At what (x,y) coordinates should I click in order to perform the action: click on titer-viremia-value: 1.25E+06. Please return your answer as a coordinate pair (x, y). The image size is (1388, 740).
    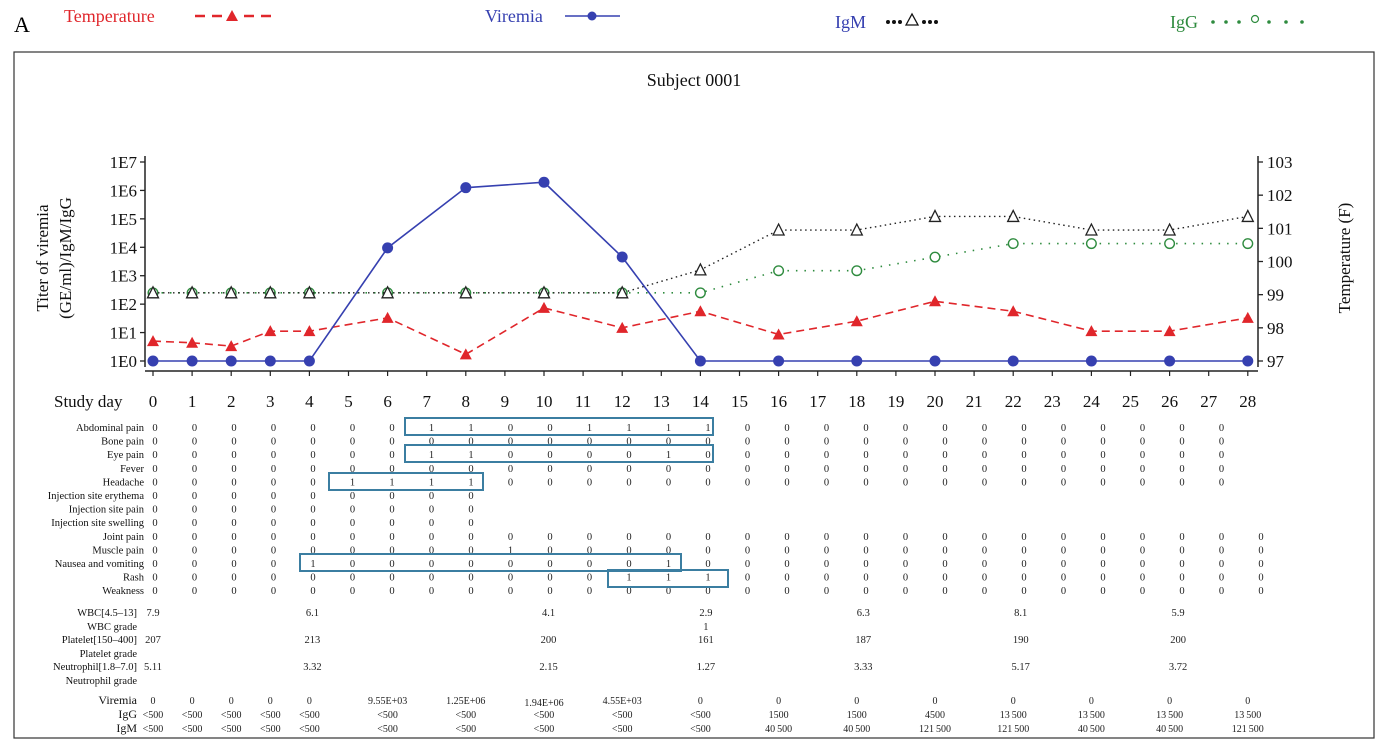
    Looking at the image, I should click on (465, 701).